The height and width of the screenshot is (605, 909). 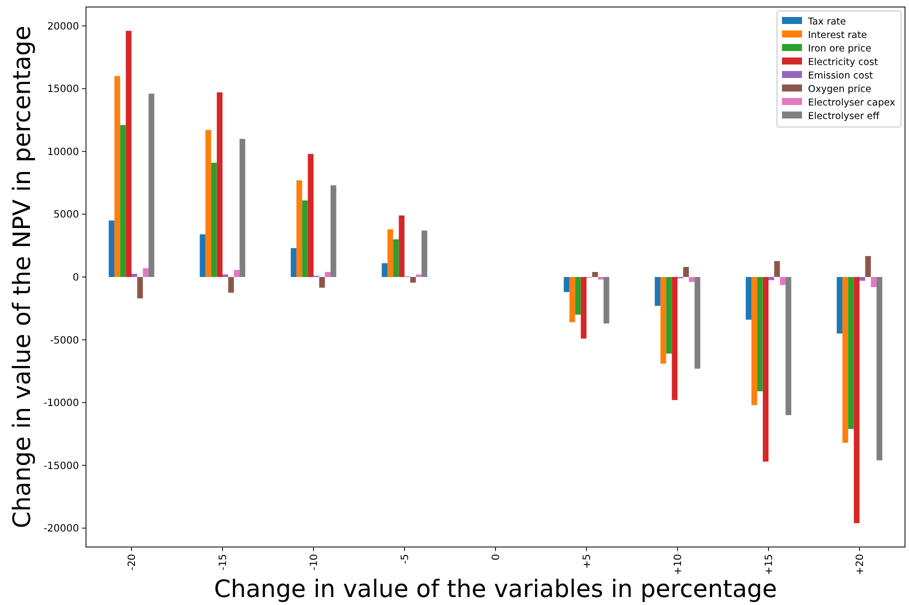 I want to click on legend-label: Oxygen price, so click(x=840, y=89).